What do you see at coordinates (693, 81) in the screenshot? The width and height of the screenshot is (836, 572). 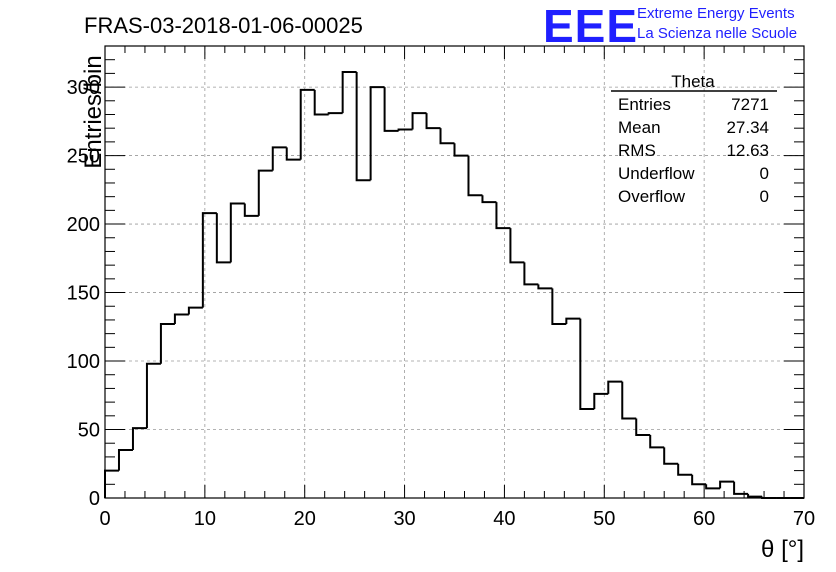 I see `stats-title: Theta` at bounding box center [693, 81].